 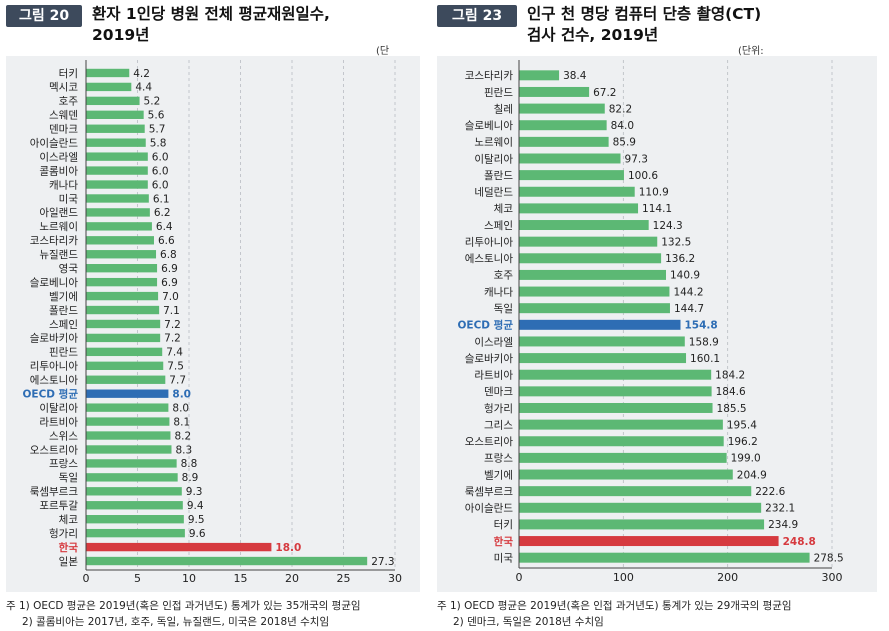 What do you see at coordinates (746, 459) in the screenshot?
I see `value-label-right-23: 199.0` at bounding box center [746, 459].